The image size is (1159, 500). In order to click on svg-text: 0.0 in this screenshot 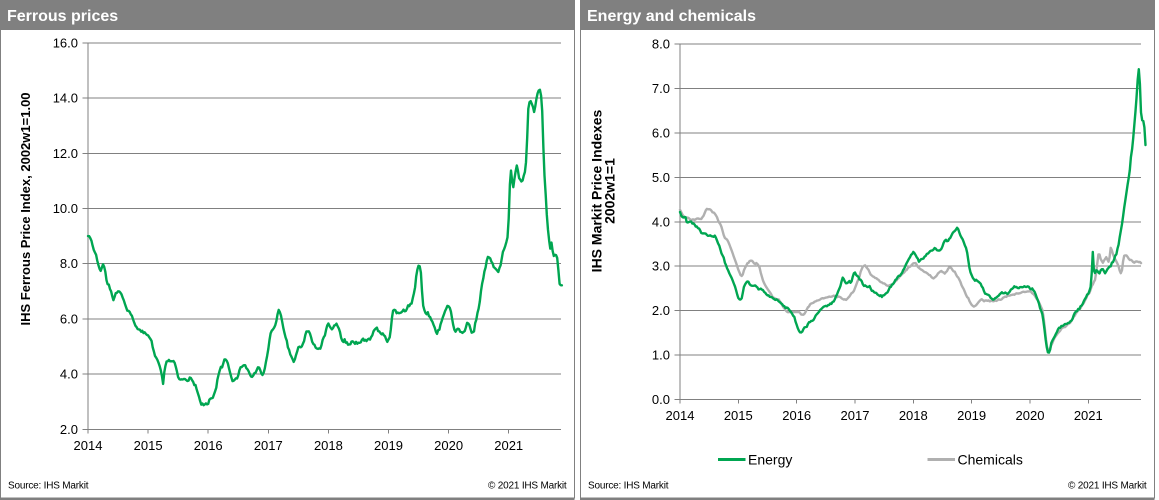, I will do `click(661, 399)`.